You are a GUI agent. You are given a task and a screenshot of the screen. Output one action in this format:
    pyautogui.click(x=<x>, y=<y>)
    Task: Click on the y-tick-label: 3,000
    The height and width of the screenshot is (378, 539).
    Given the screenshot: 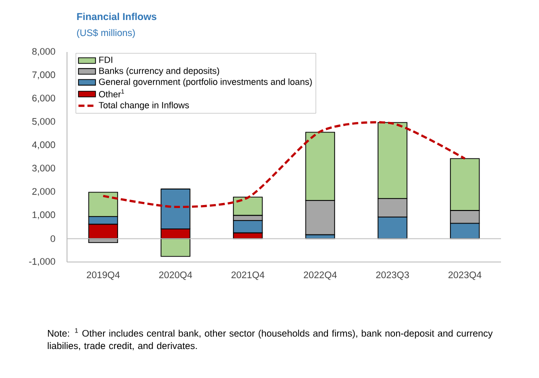 What is the action you would take?
    pyautogui.click(x=44, y=168)
    